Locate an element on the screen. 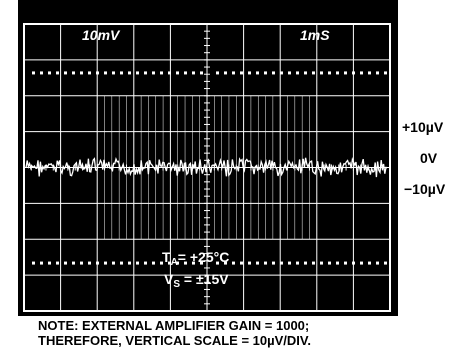  vs-condition: VS = ±15V is located at coordinates (196, 280).